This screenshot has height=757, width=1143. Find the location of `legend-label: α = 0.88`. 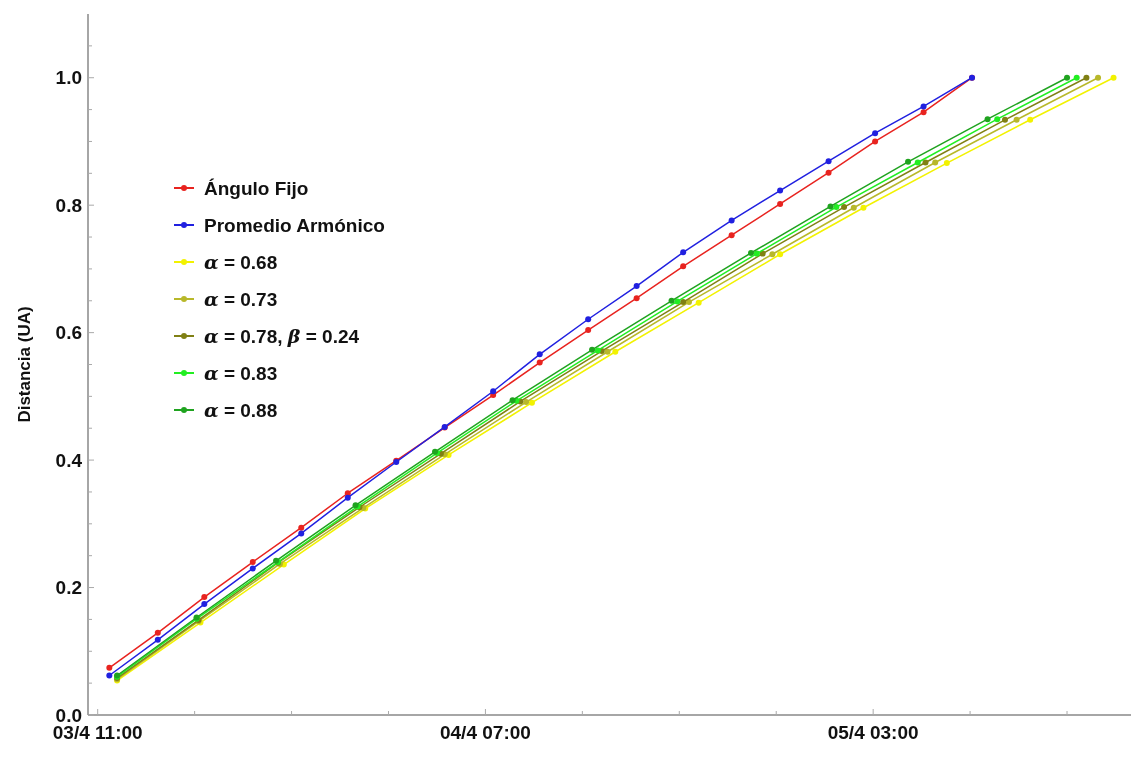

legend-label: α = 0.88 is located at coordinates (241, 409).